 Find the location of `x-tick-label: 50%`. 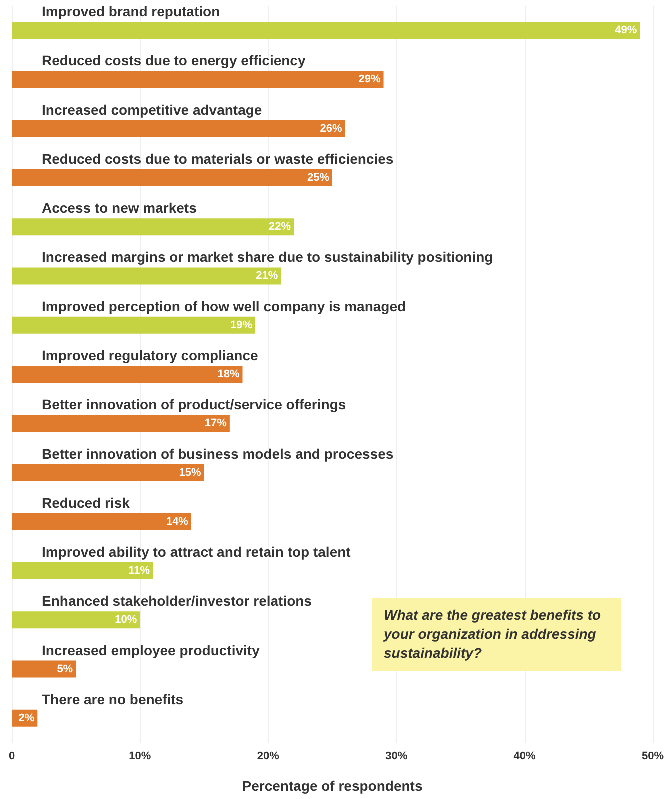

x-tick-label: 50% is located at coordinates (653, 756).